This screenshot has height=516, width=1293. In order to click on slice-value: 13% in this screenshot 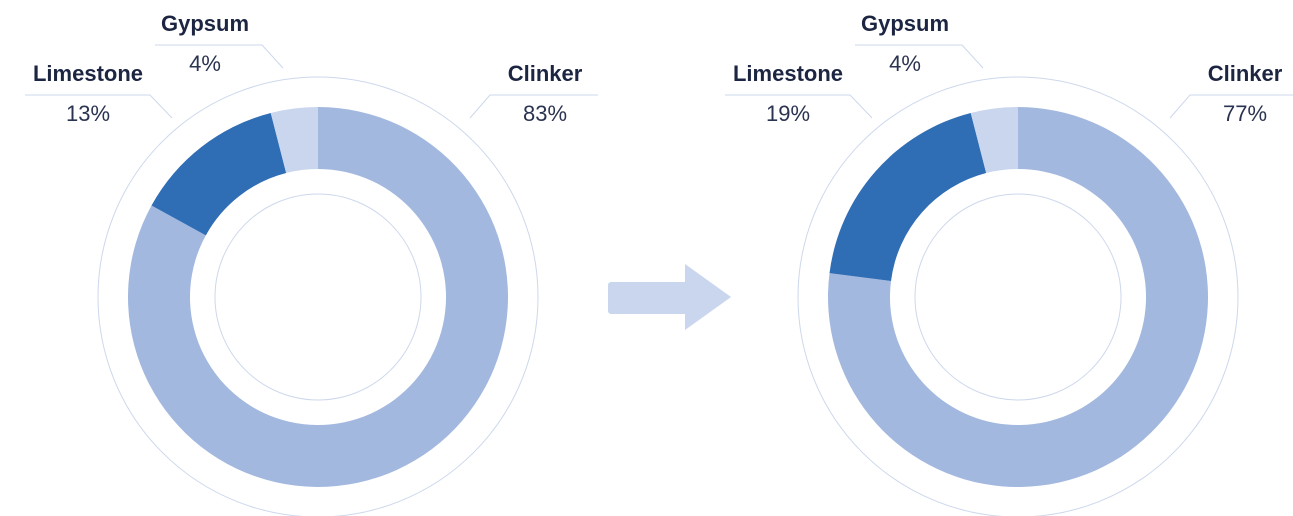, I will do `click(88, 113)`.